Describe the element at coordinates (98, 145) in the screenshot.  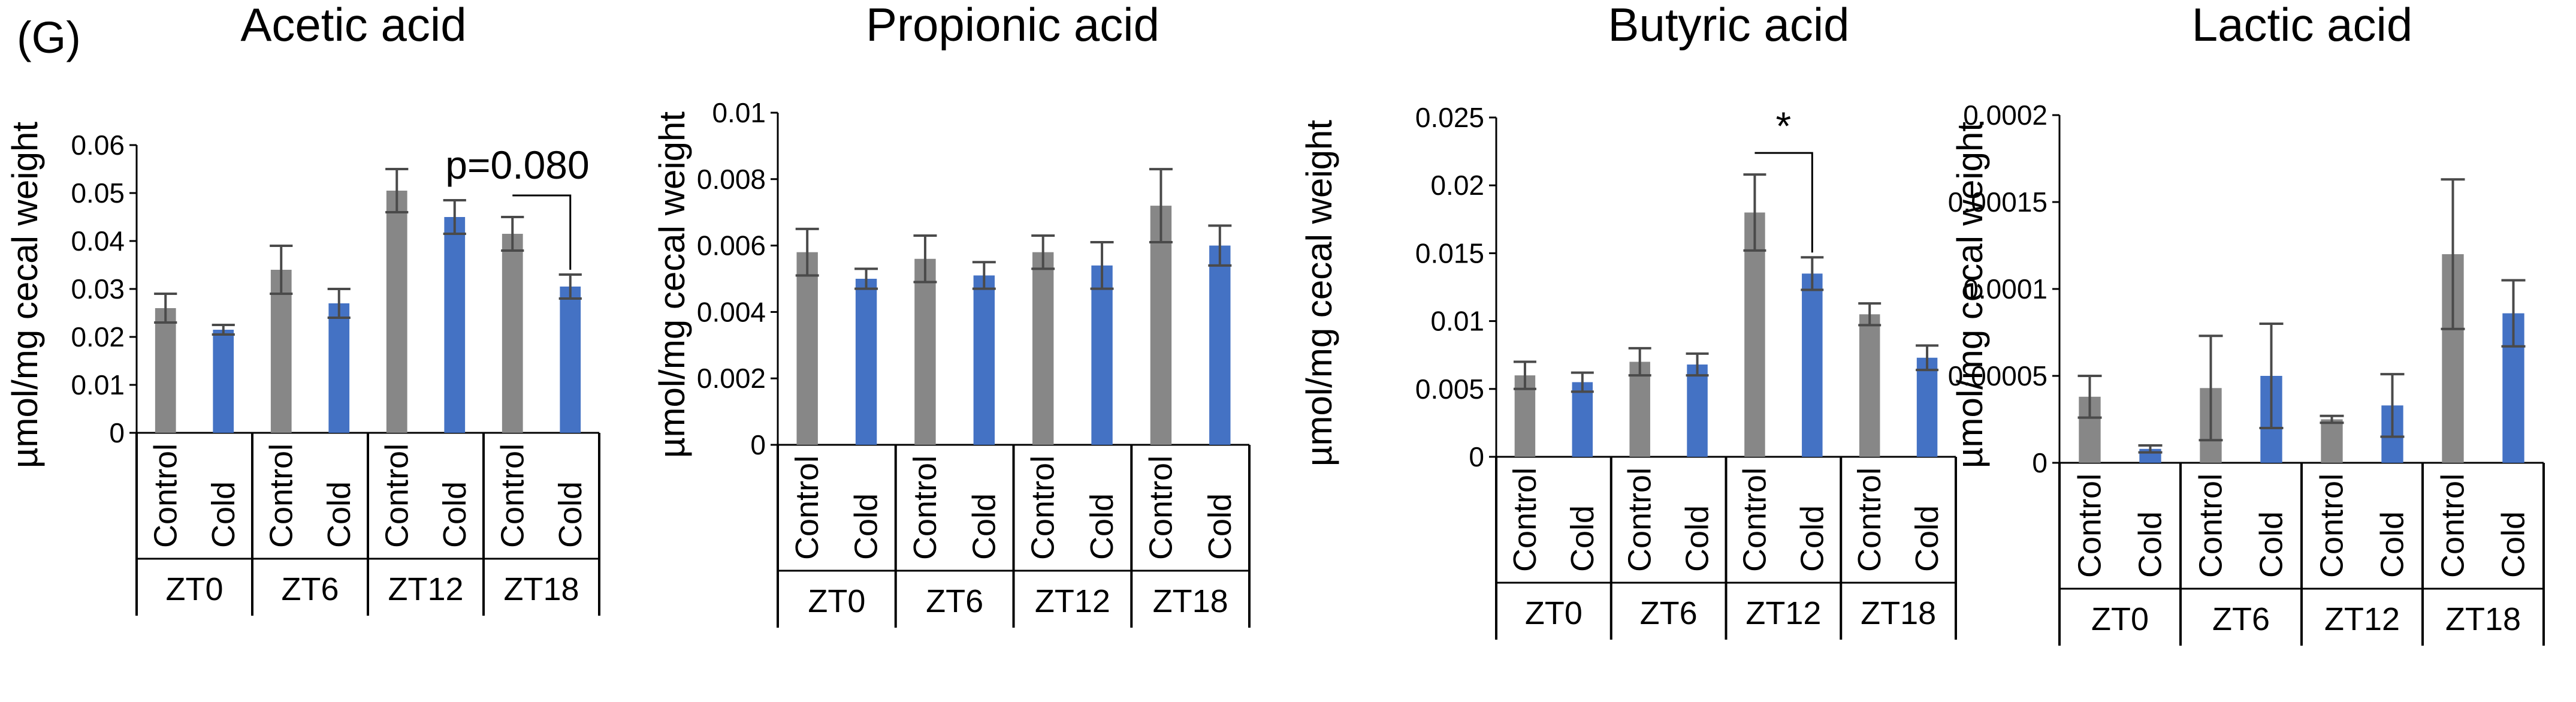
I see `y-tick-label: 0.06` at that location.